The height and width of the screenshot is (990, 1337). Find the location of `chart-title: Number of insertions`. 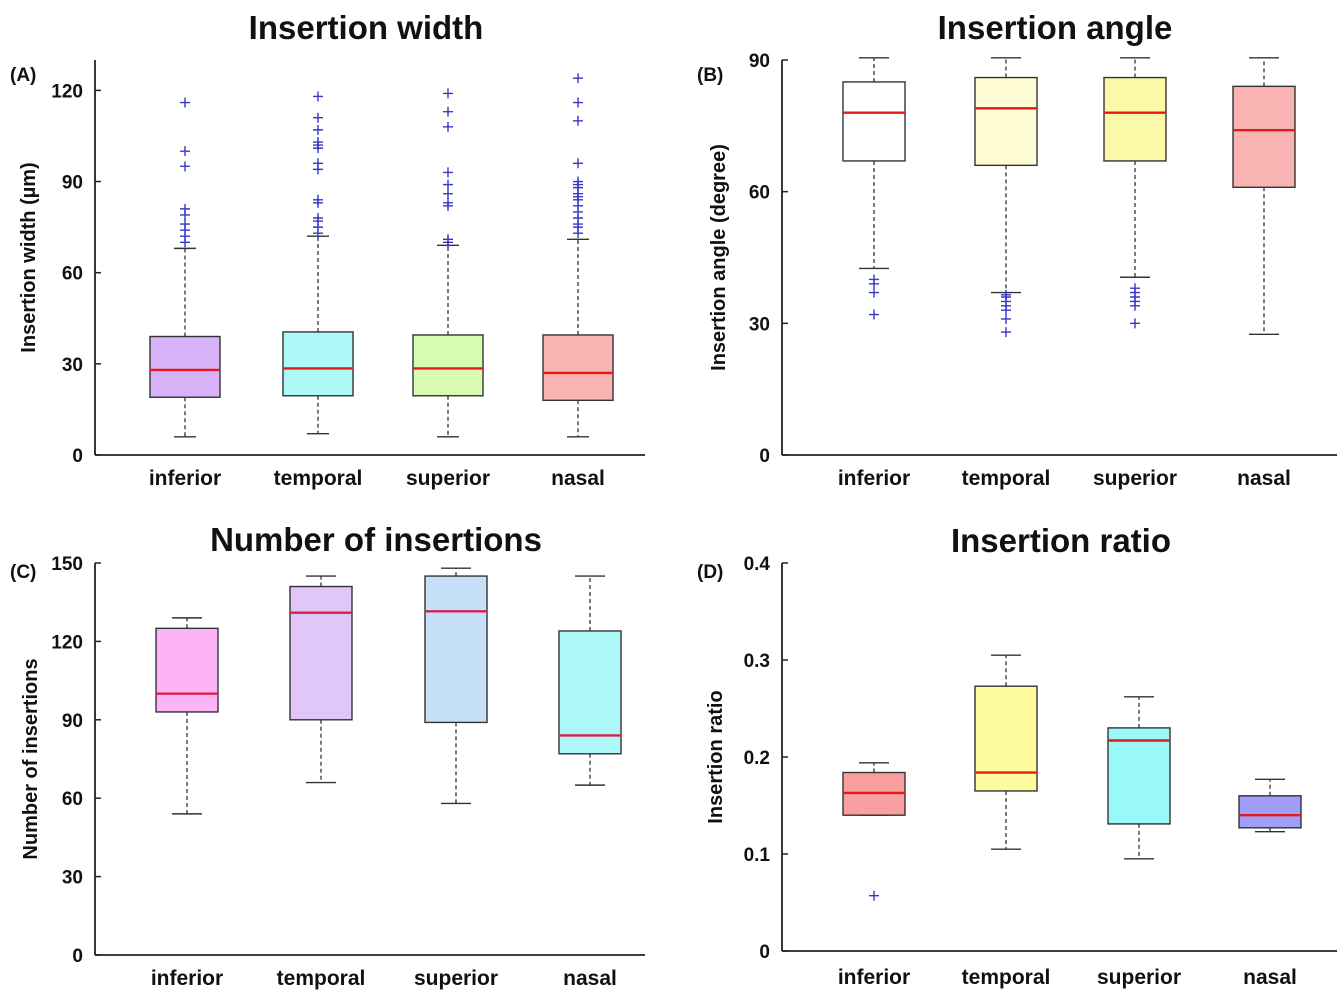

chart-title: Number of insertions is located at coordinates (376, 539).